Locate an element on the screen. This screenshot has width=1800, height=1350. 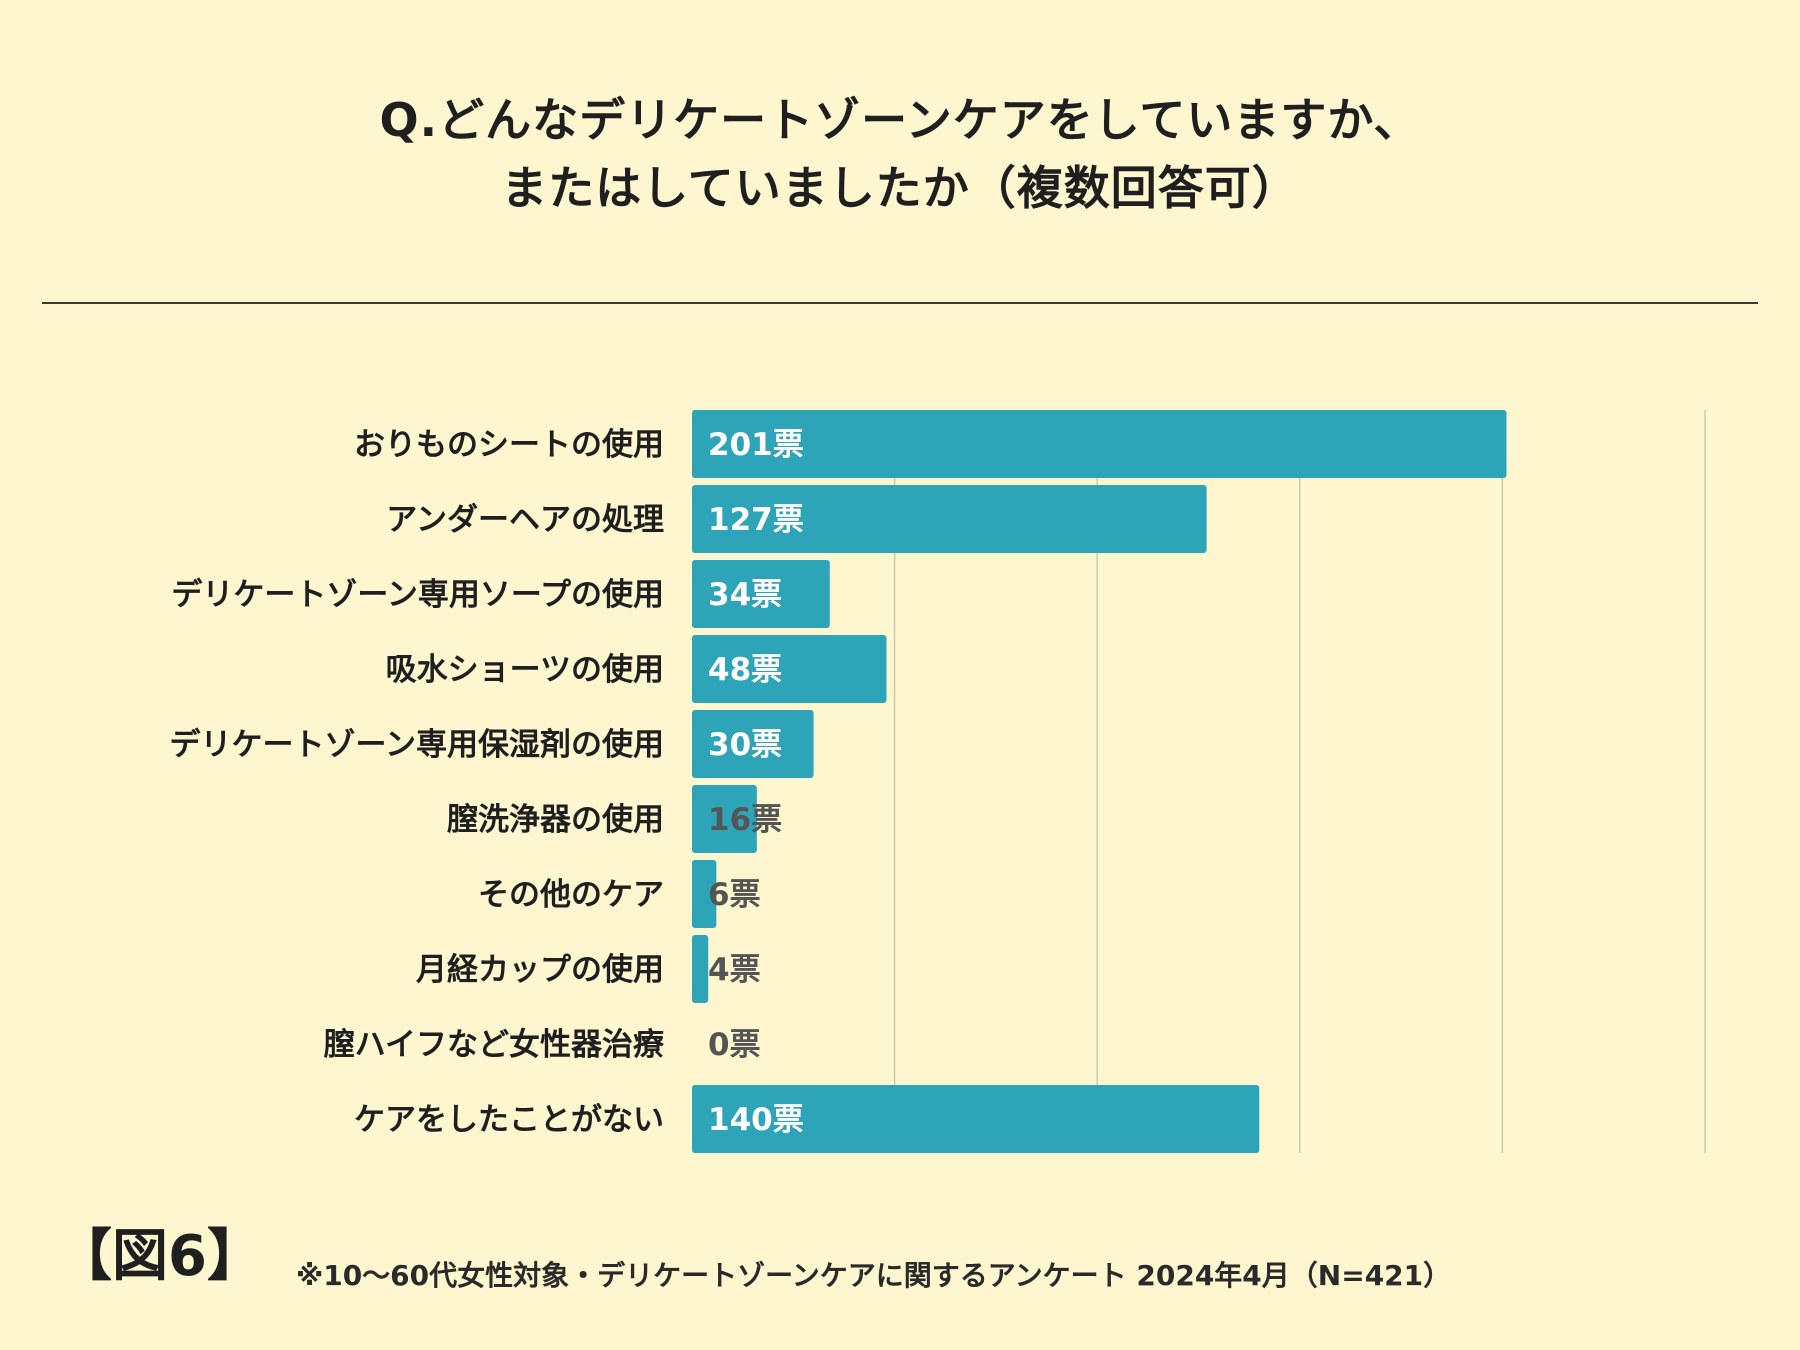
data-label: 201票 is located at coordinates (756, 445).